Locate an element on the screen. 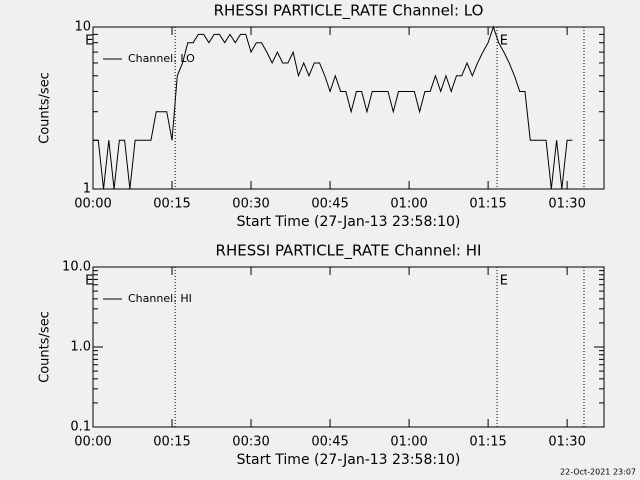 Image resolution: width=640 pixels, height=480 pixels. chart-title: RHESSI PARTICLE_RATE Channel: HI is located at coordinates (349, 251).